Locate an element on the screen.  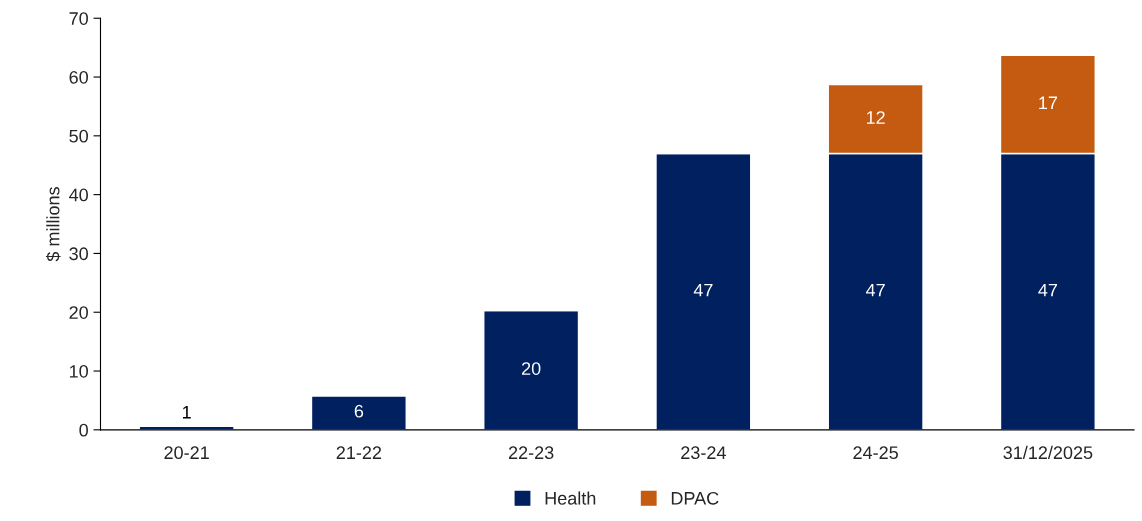
legend-label: Health is located at coordinates (570, 498).